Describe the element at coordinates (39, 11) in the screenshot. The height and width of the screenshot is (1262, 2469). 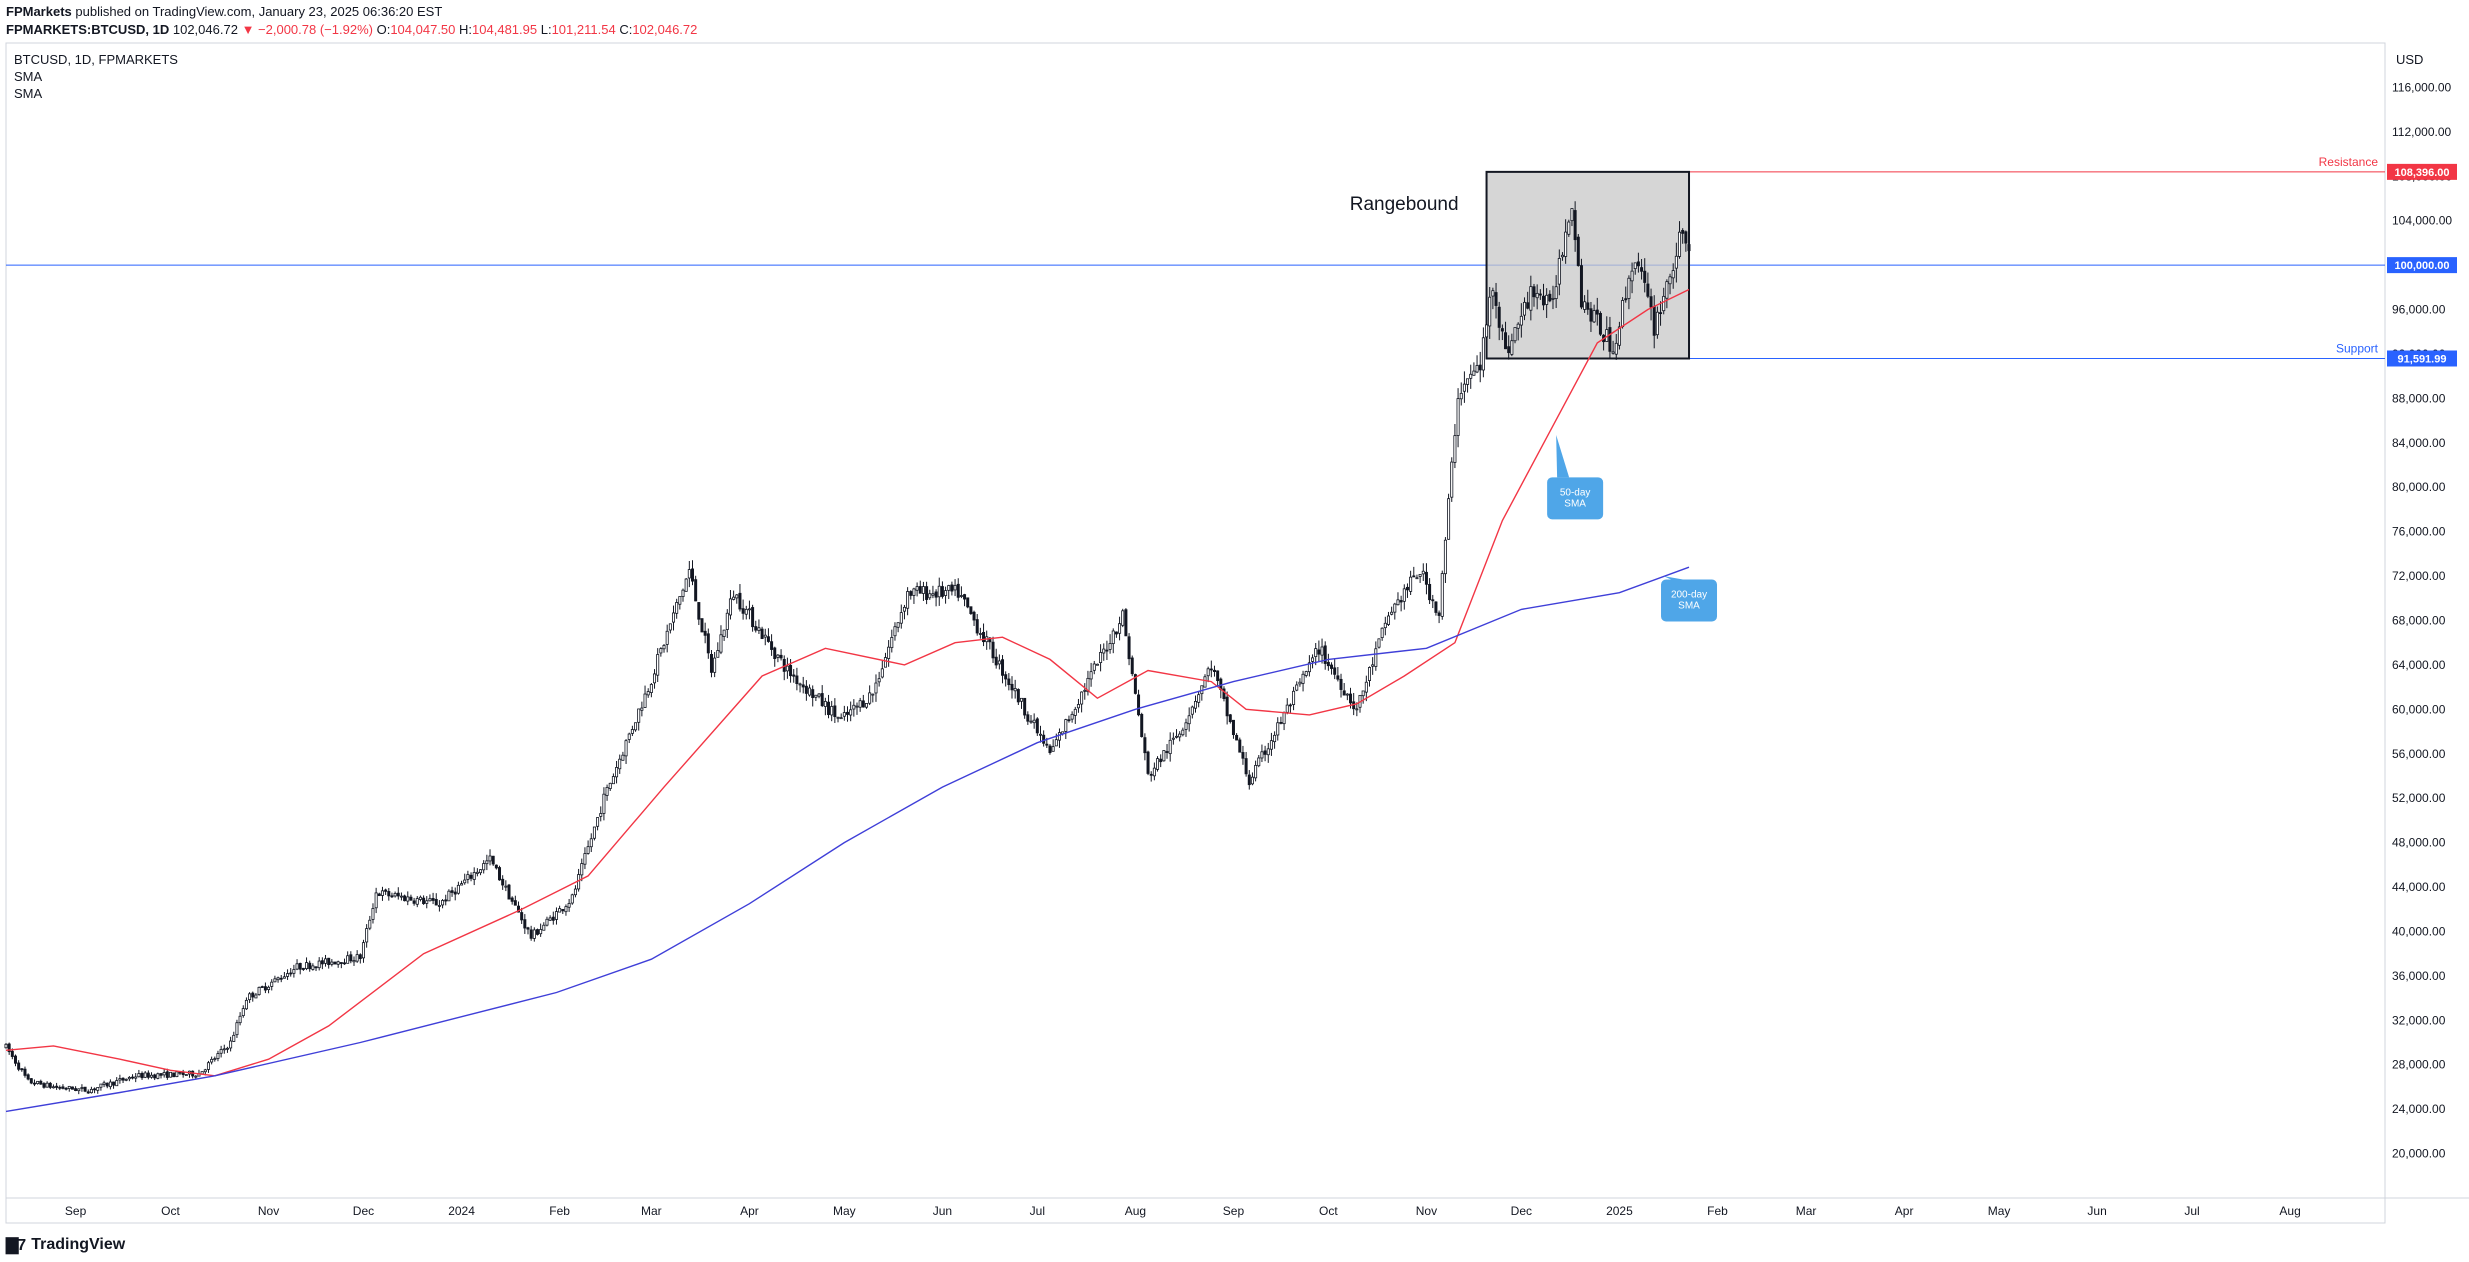
I see `publisher-name: FPMarkets` at that location.